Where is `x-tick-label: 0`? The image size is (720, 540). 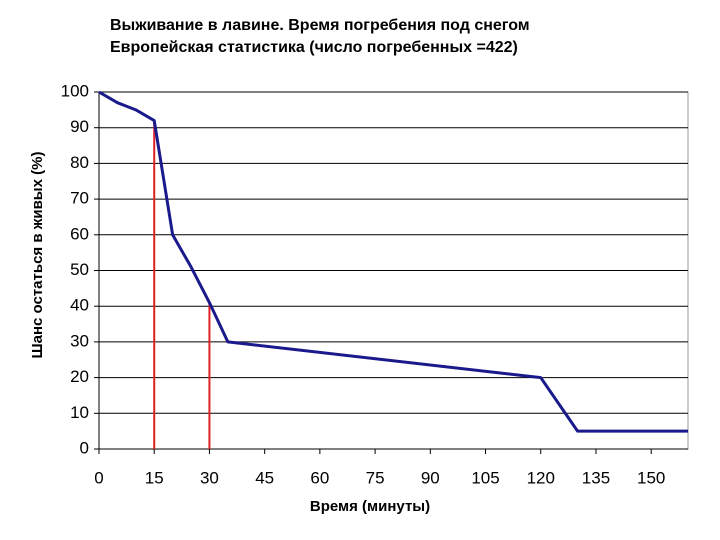
x-tick-label: 0 is located at coordinates (98, 477).